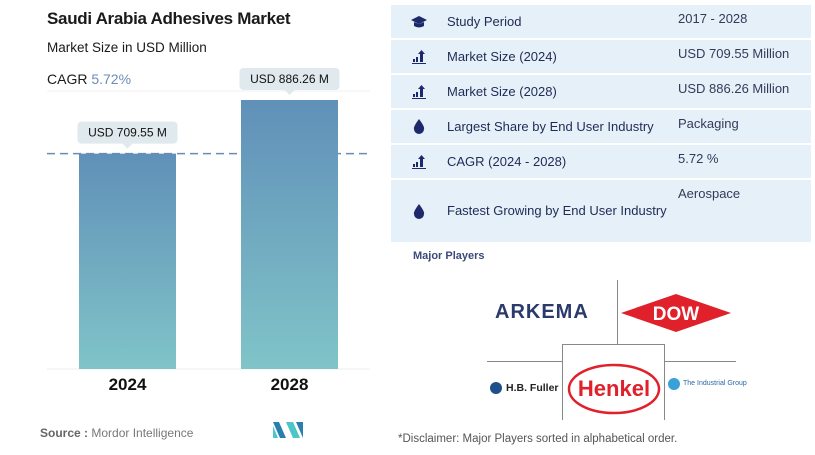 The image size is (815, 455). I want to click on industrial-group-logo: The Industrial Group, so click(708, 384).